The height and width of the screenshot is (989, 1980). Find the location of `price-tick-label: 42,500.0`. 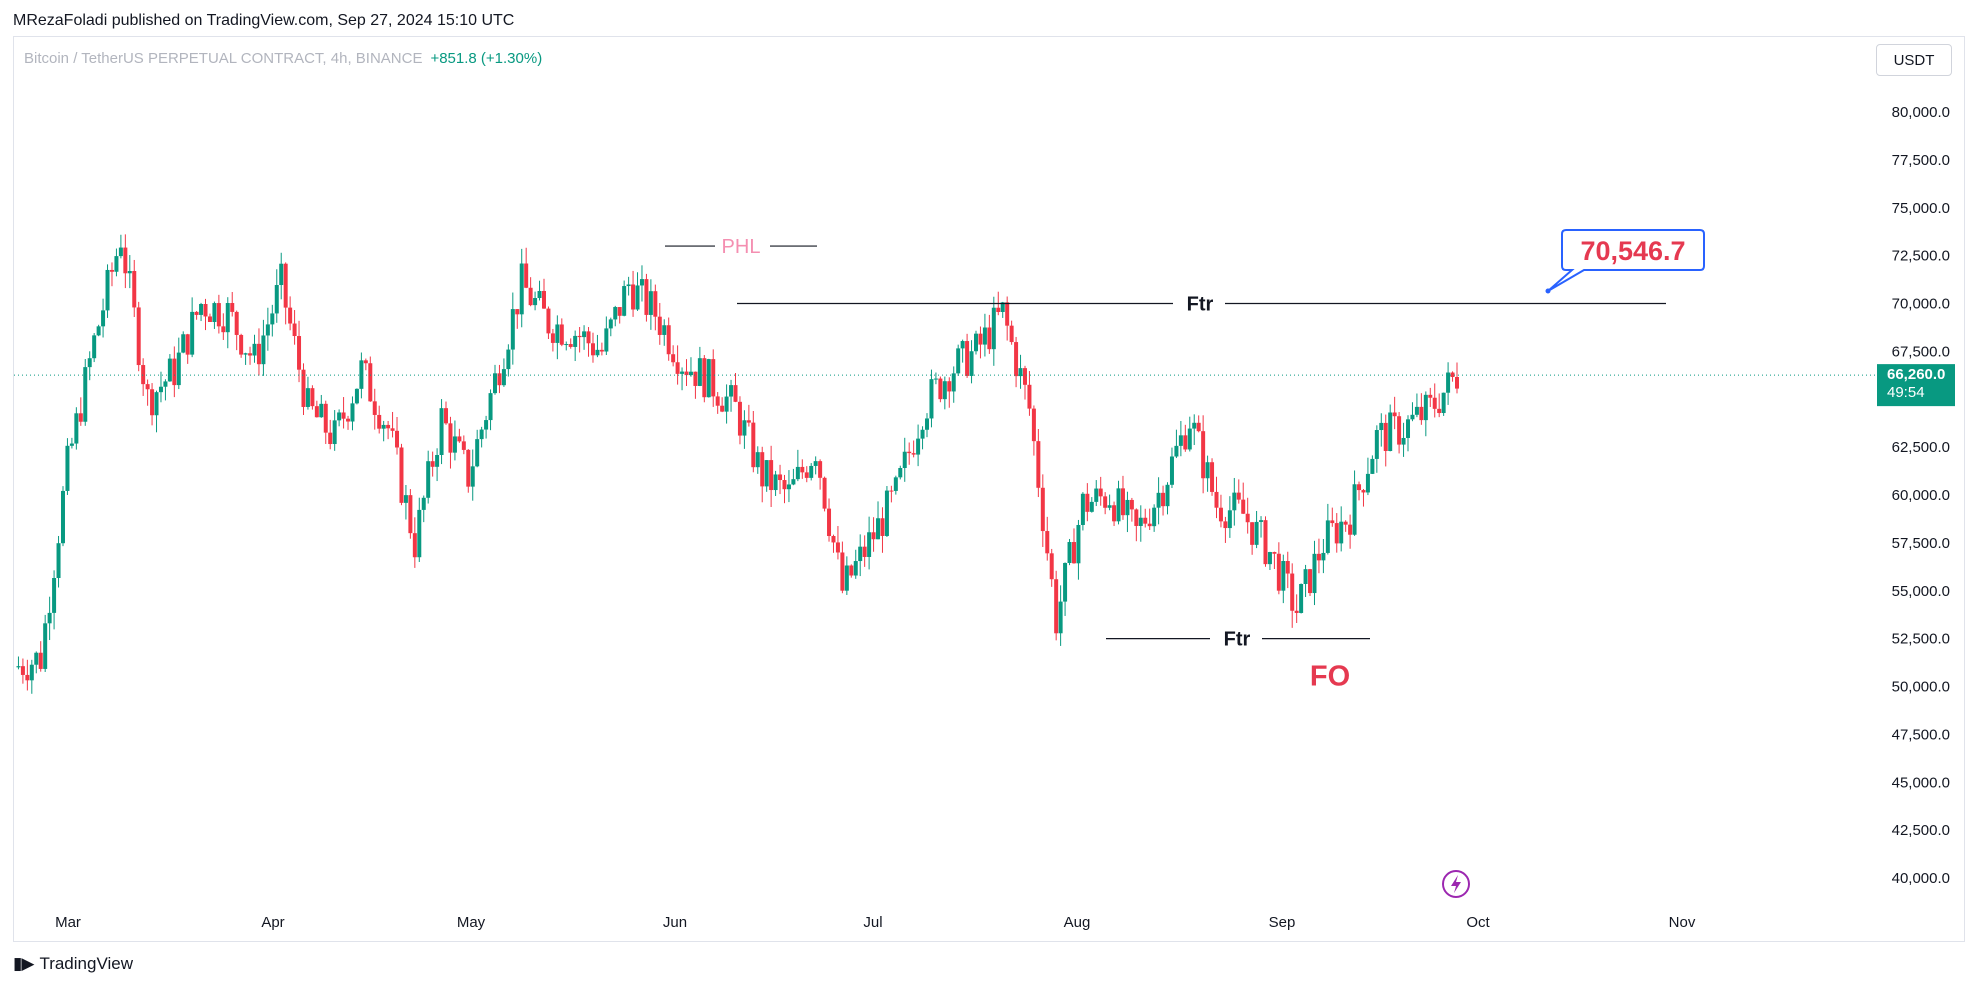

price-tick-label: 42,500.0 is located at coordinates (1921, 830).